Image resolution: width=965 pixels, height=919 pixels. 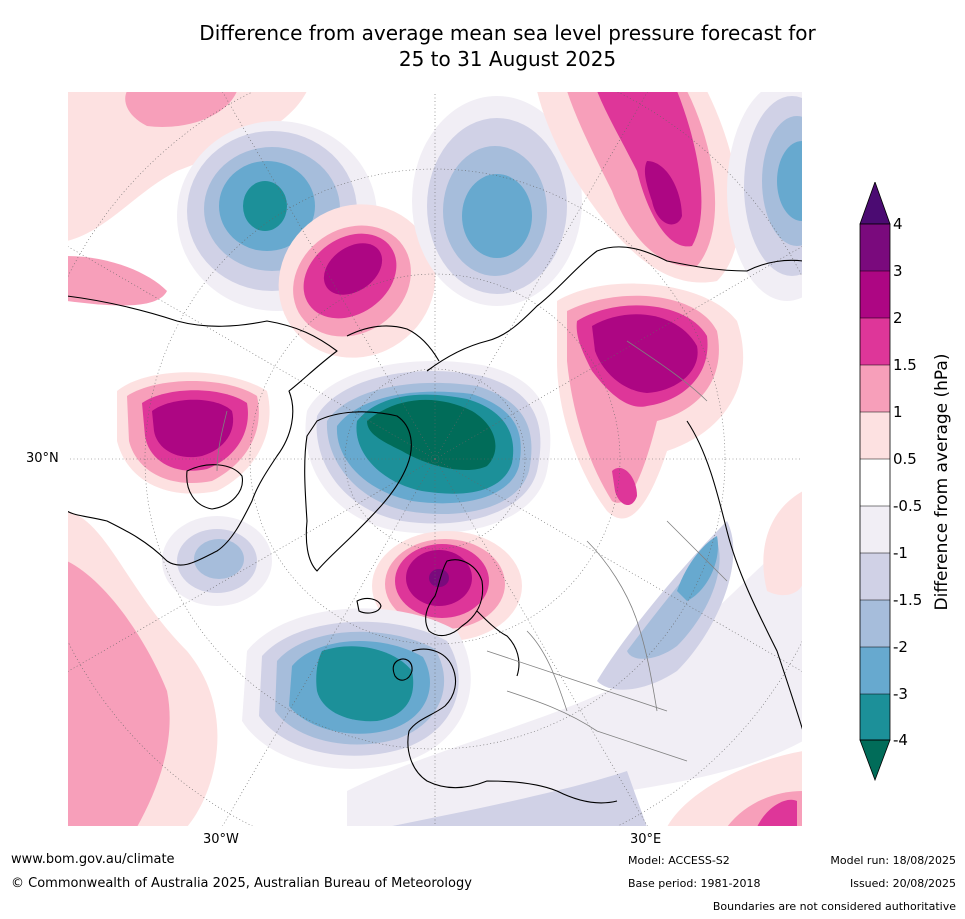 I want to click on coast-baltic, so click(x=498, y=643).